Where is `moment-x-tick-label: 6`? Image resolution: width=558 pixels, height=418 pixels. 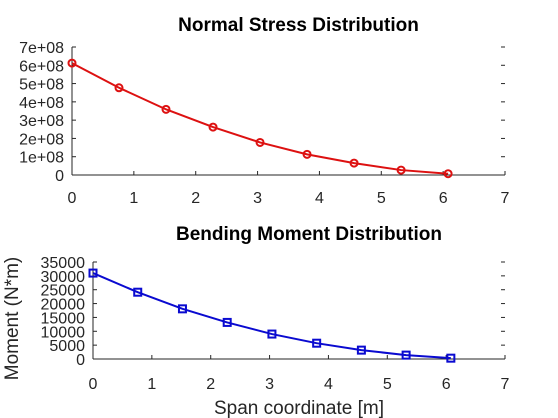
moment-x-tick-label: 6 is located at coordinates (446, 384).